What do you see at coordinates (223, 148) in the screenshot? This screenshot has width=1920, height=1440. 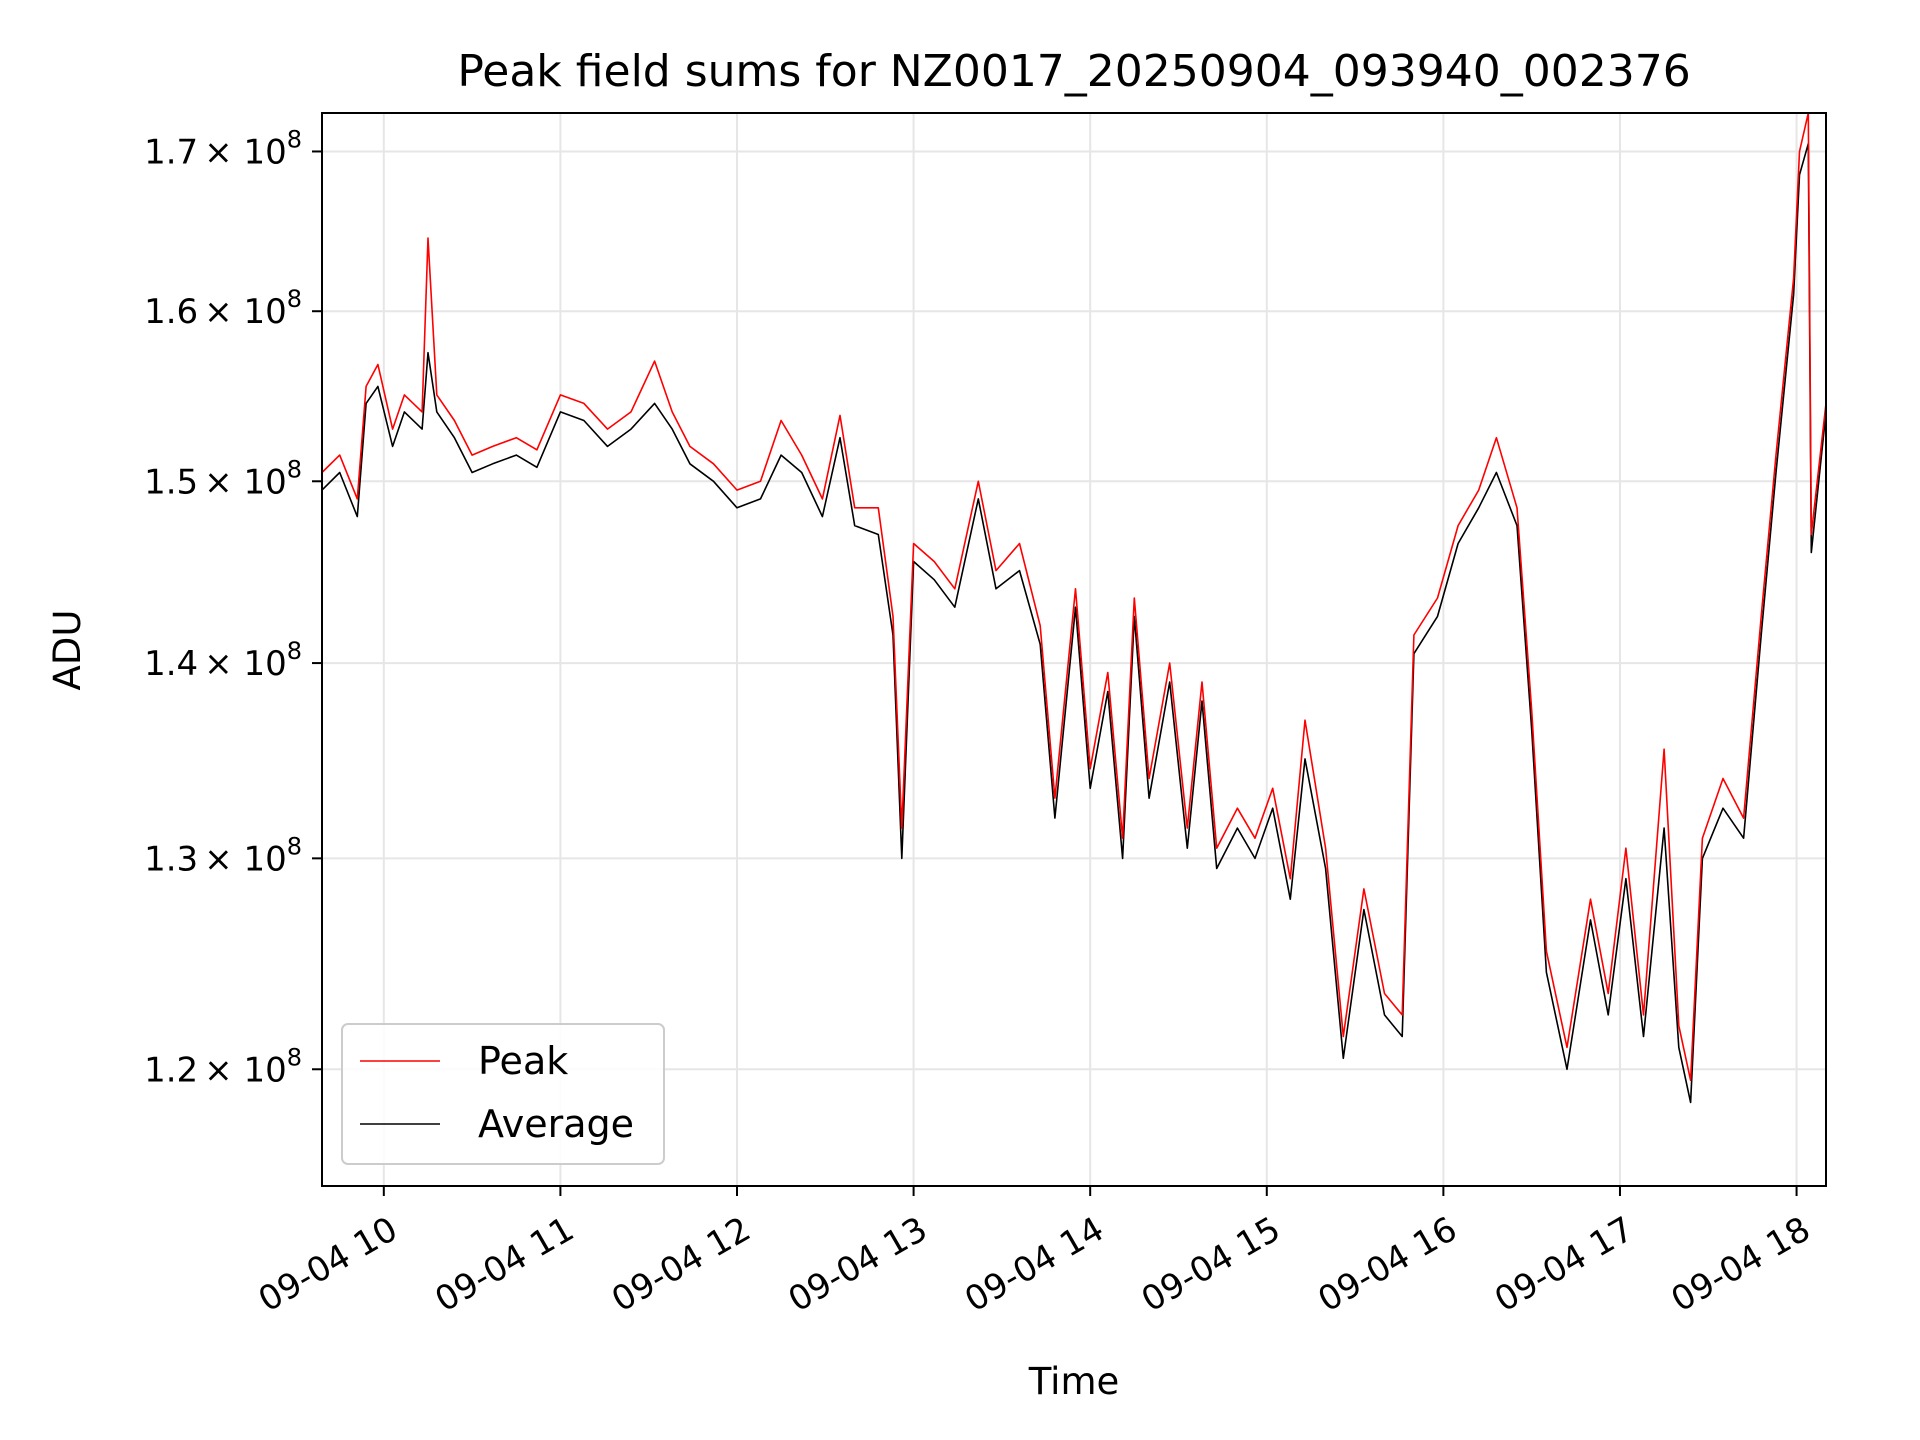 I see `y-tick-label: 1.7 × 10⁸` at bounding box center [223, 148].